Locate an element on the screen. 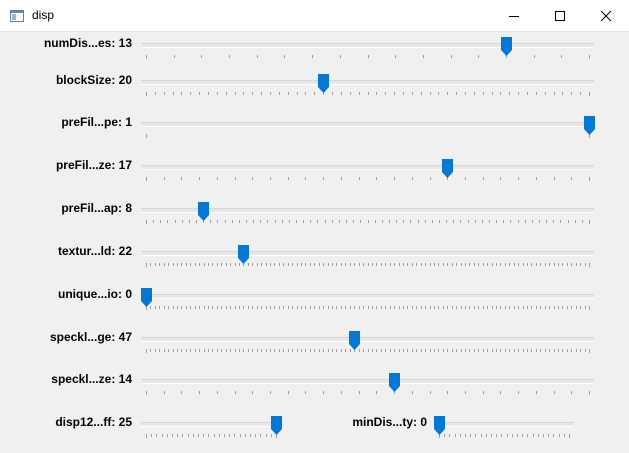 The width and height of the screenshot is (629, 453). slider-minDisparity is located at coordinates (504, 427).